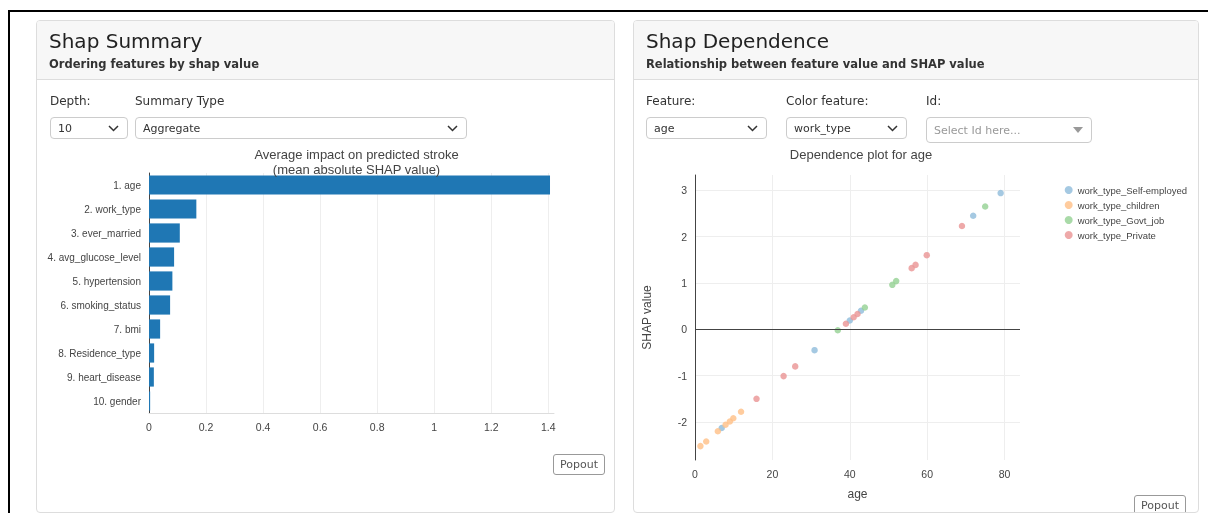 The image size is (1208, 513). I want to click on text: Depth:, so click(70, 101).